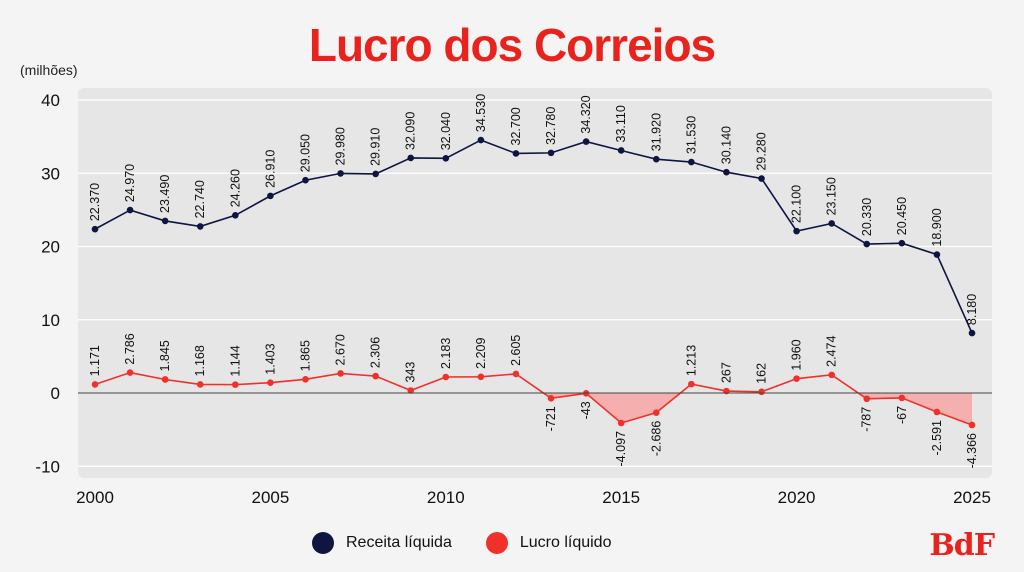 This screenshot has width=1024, height=572. I want to click on lucro-data-label: 2.670, so click(341, 349).